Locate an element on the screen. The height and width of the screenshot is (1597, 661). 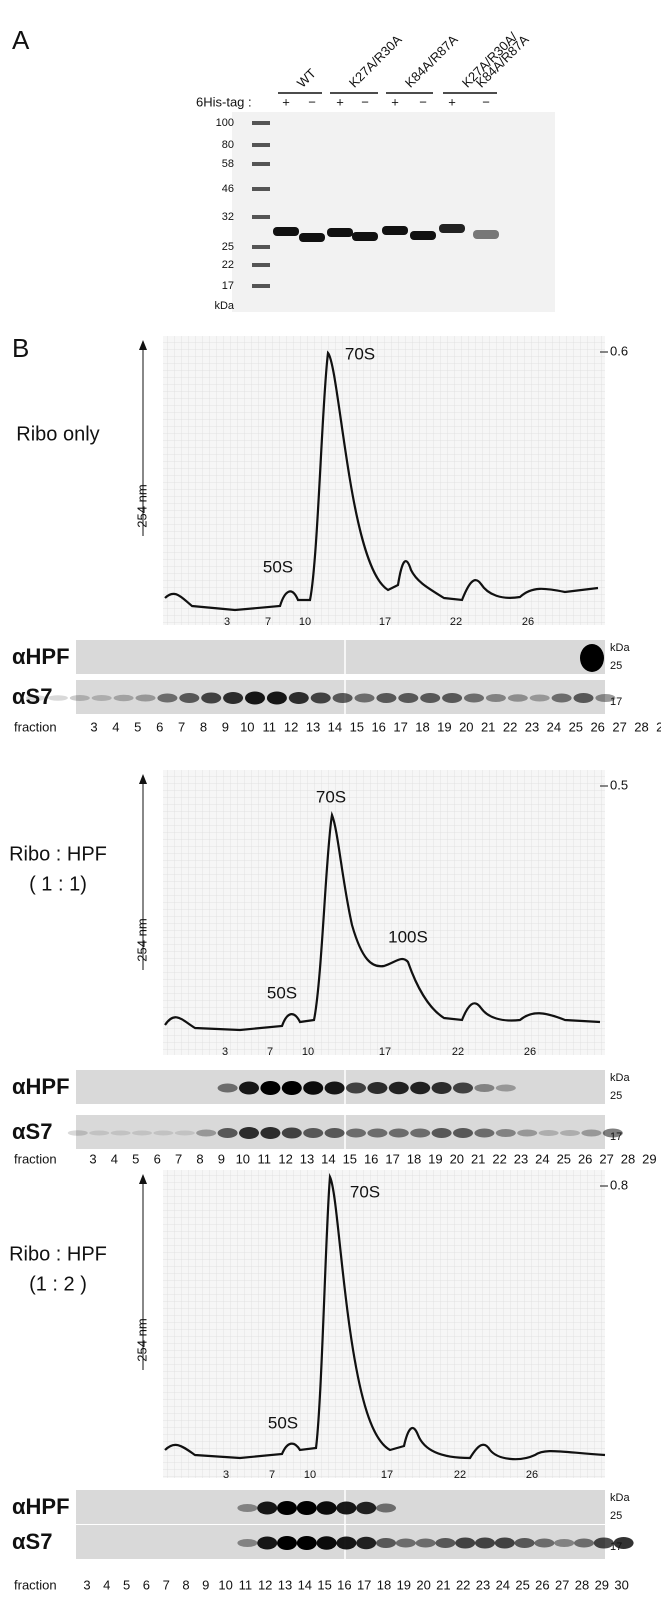
condition-label: Ribo only is located at coordinates (57, 434).